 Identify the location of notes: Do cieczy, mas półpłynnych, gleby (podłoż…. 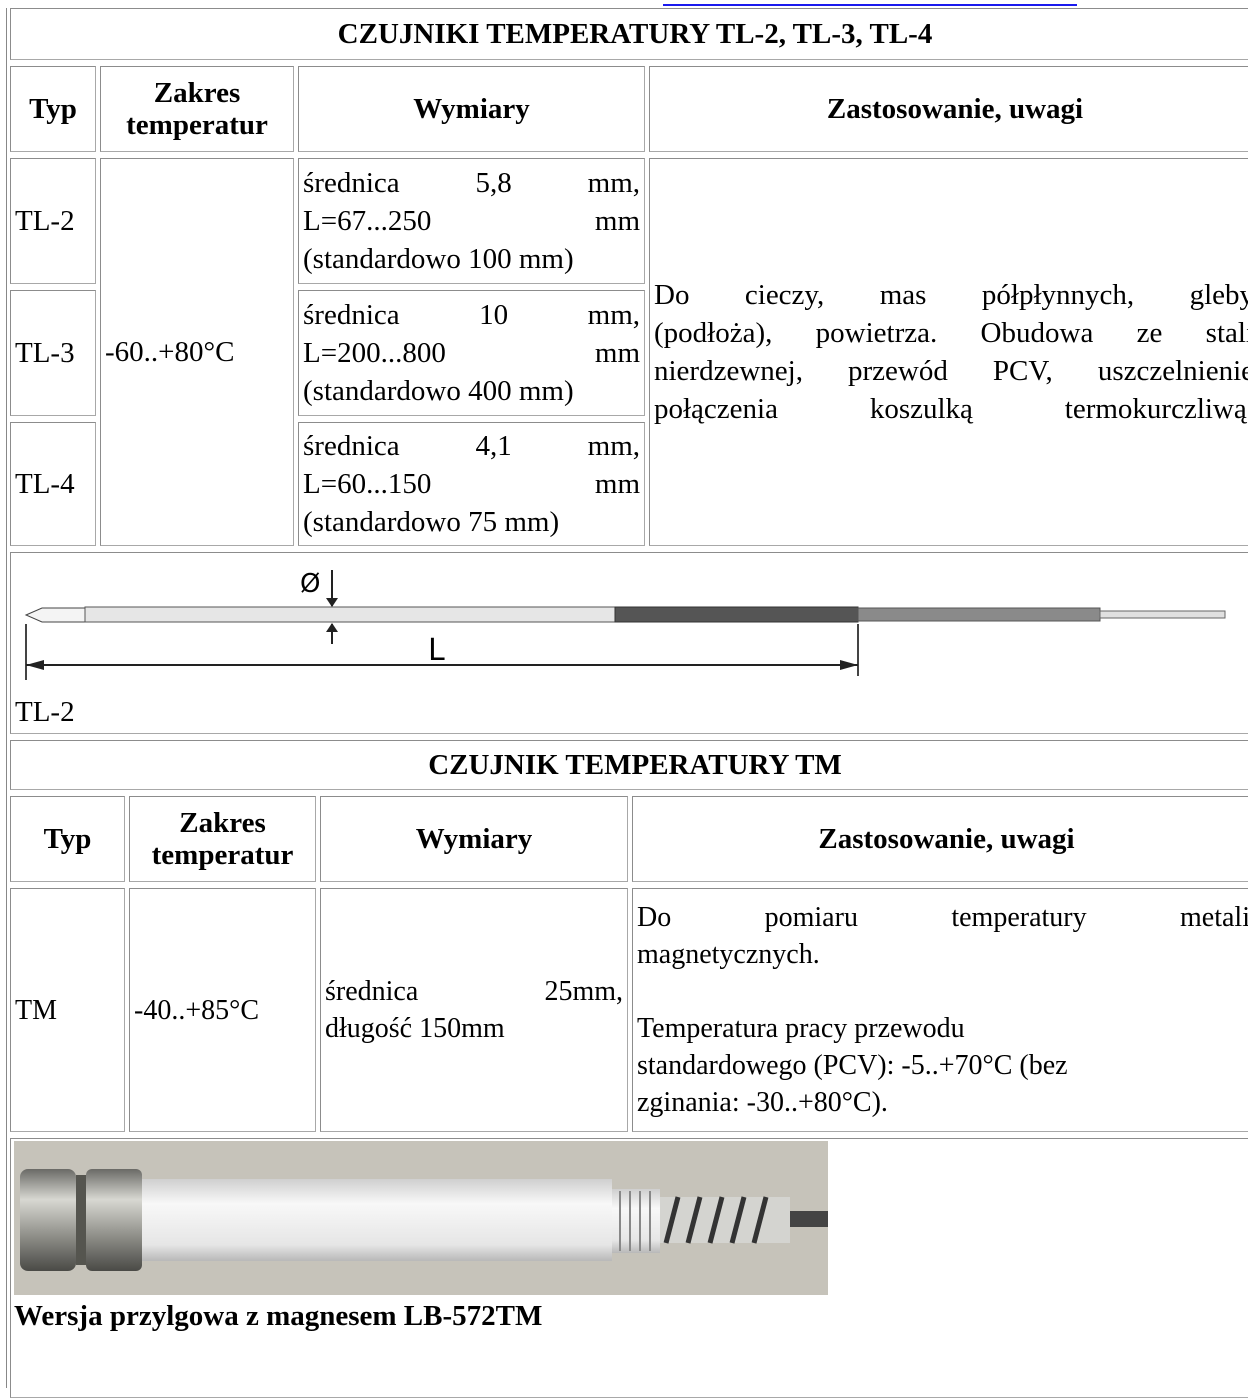
(948, 352).